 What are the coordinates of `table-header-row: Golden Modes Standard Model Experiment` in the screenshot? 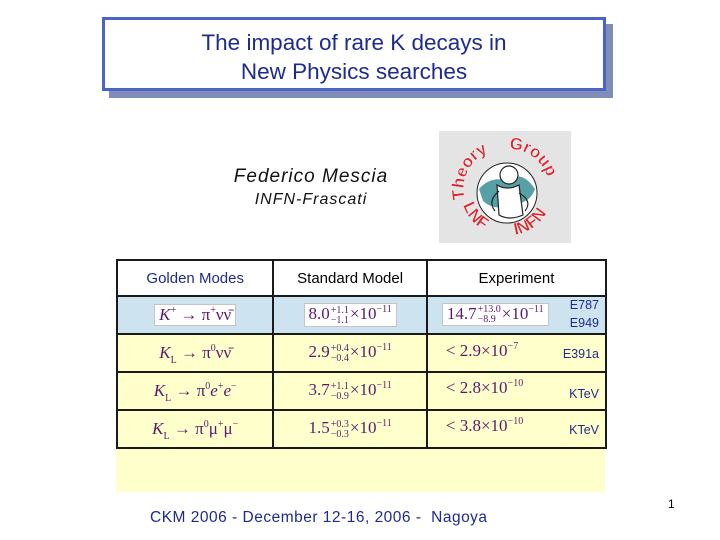 It's located at (361, 278).